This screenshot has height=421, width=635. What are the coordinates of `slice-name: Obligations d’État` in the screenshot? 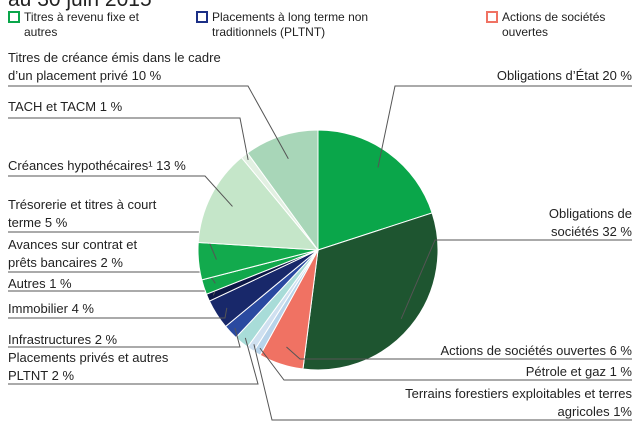 It's located at (547, 75).